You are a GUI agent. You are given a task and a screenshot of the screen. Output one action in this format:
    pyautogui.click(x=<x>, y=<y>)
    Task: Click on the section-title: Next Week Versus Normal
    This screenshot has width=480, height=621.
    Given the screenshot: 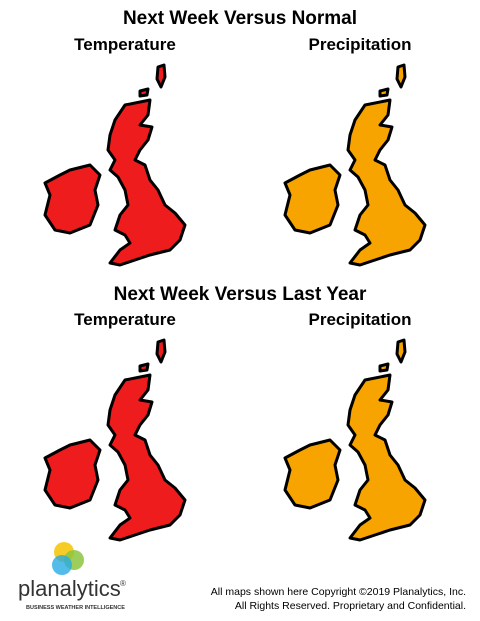 What is the action you would take?
    pyautogui.click(x=240, y=18)
    